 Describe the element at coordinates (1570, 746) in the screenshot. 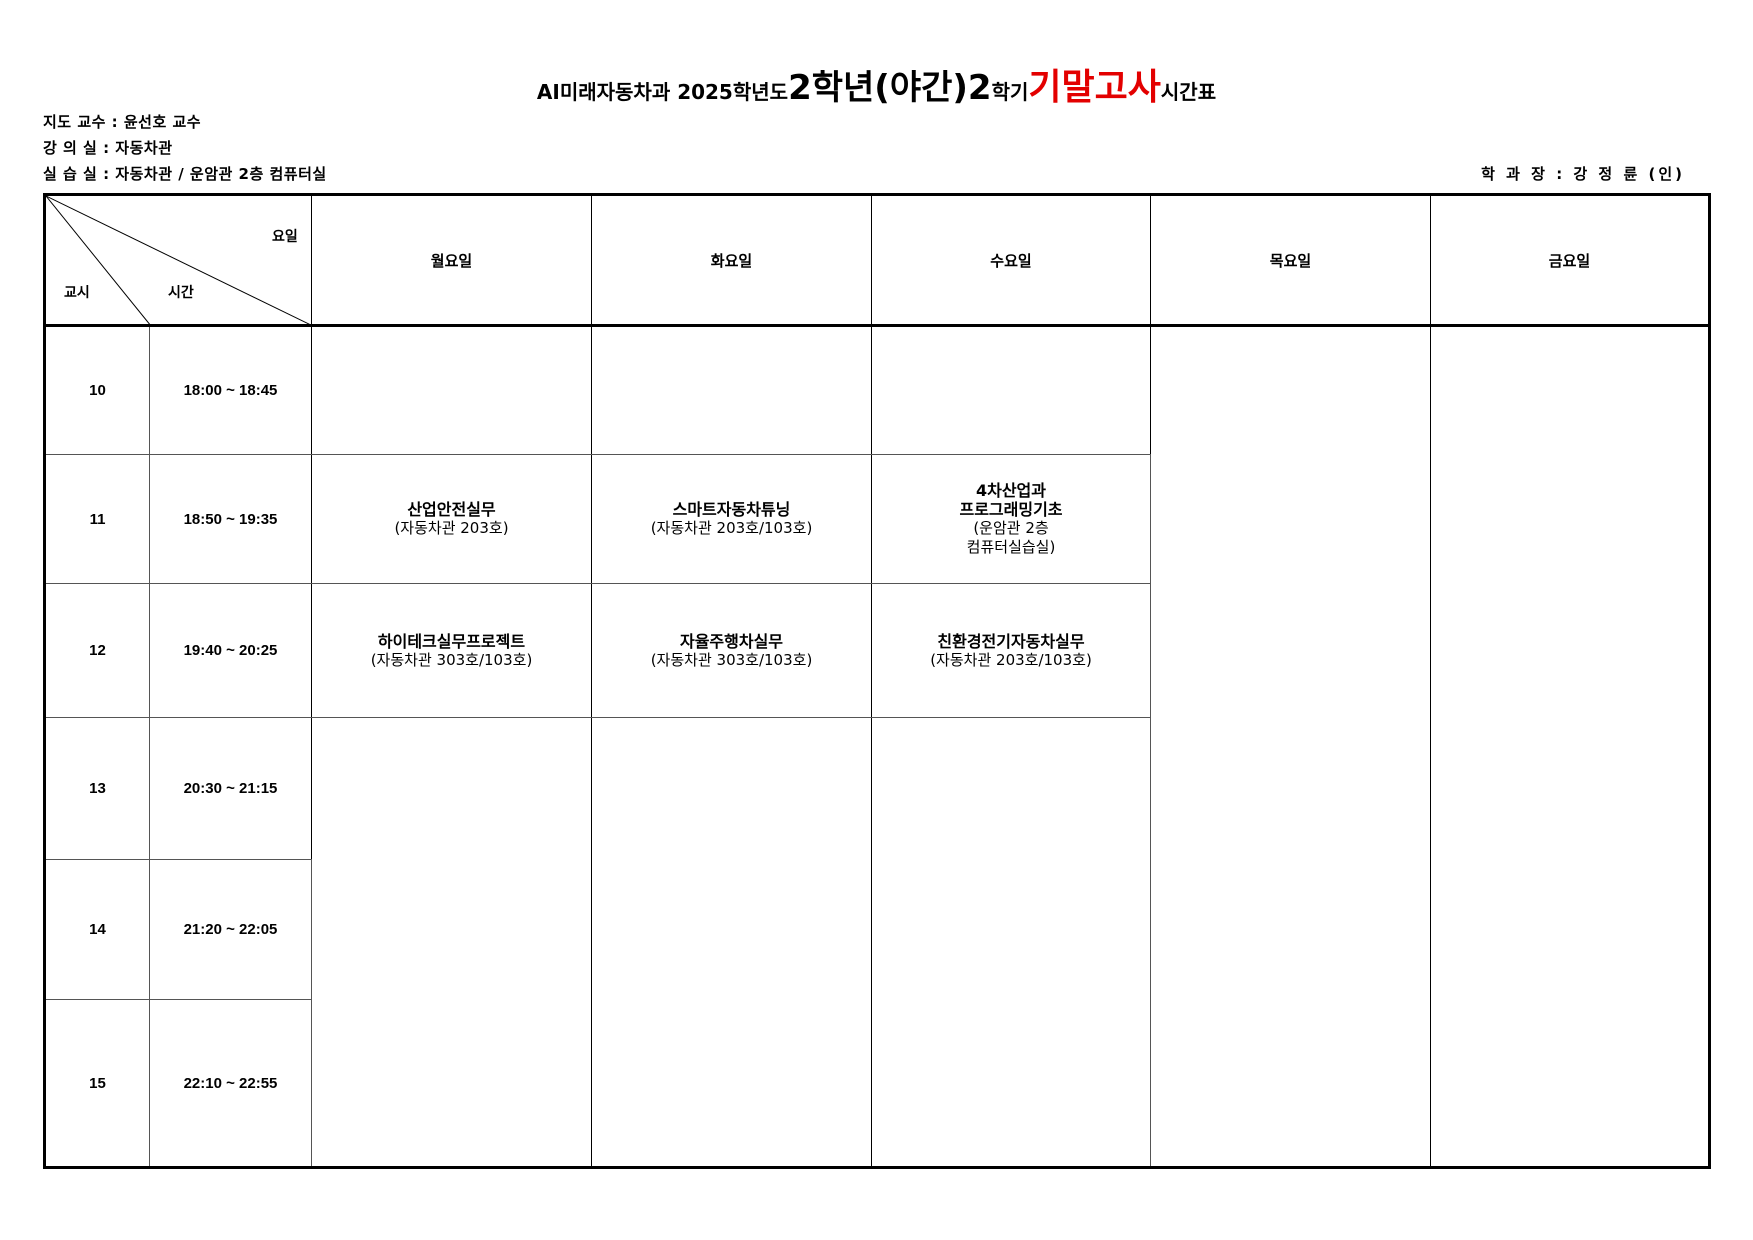

I see `friday-column` at that location.